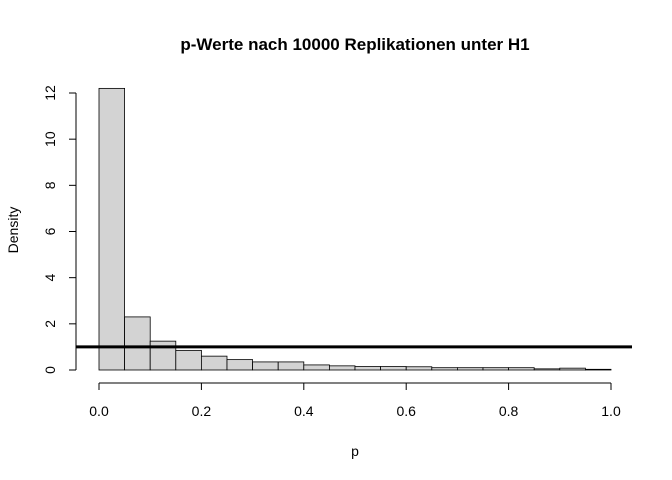 Image resolution: width=672 pixels, height=480 pixels. What do you see at coordinates (50, 231) in the screenshot?
I see `y-tick-label: 6` at bounding box center [50, 231].